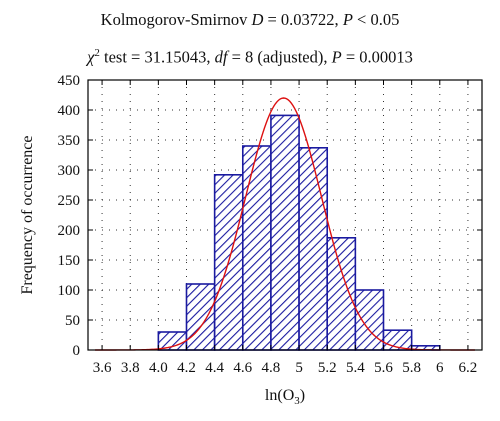  What do you see at coordinates (285, 397) in the screenshot?
I see `x-axis-label: ln(O3)` at bounding box center [285, 397].